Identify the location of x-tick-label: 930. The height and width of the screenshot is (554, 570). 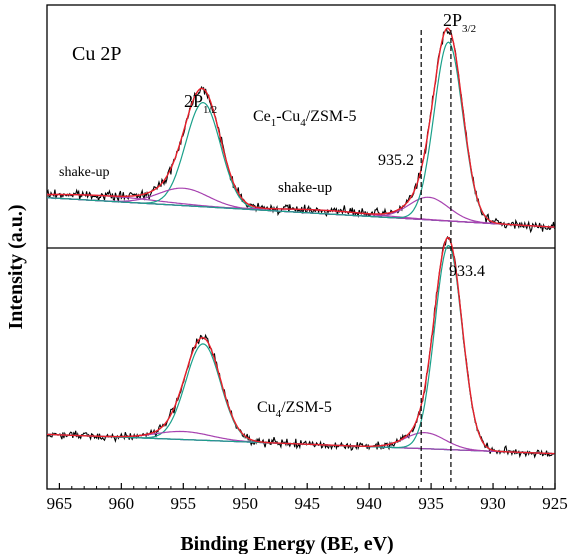
(493, 503).